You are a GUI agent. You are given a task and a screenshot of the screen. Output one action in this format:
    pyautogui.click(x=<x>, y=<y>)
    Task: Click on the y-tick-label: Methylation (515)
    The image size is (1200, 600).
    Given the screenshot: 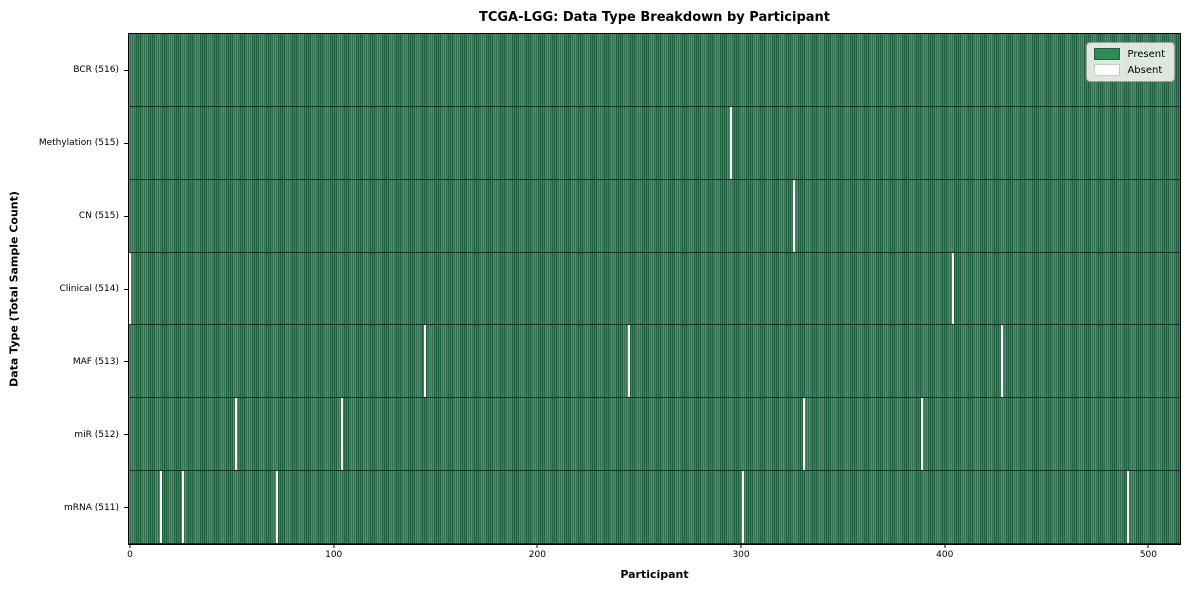 What is the action you would take?
    pyautogui.click(x=78, y=143)
    